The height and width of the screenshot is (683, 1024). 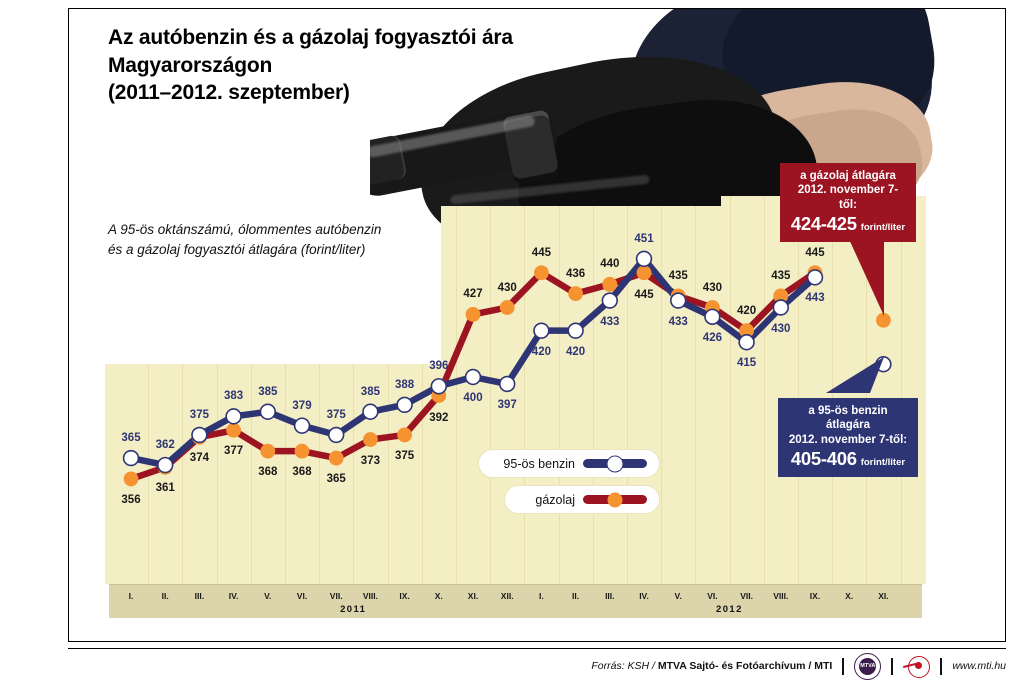 What do you see at coordinates (644, 238) in the screenshot?
I see `benzin-data-label: 451` at bounding box center [644, 238].